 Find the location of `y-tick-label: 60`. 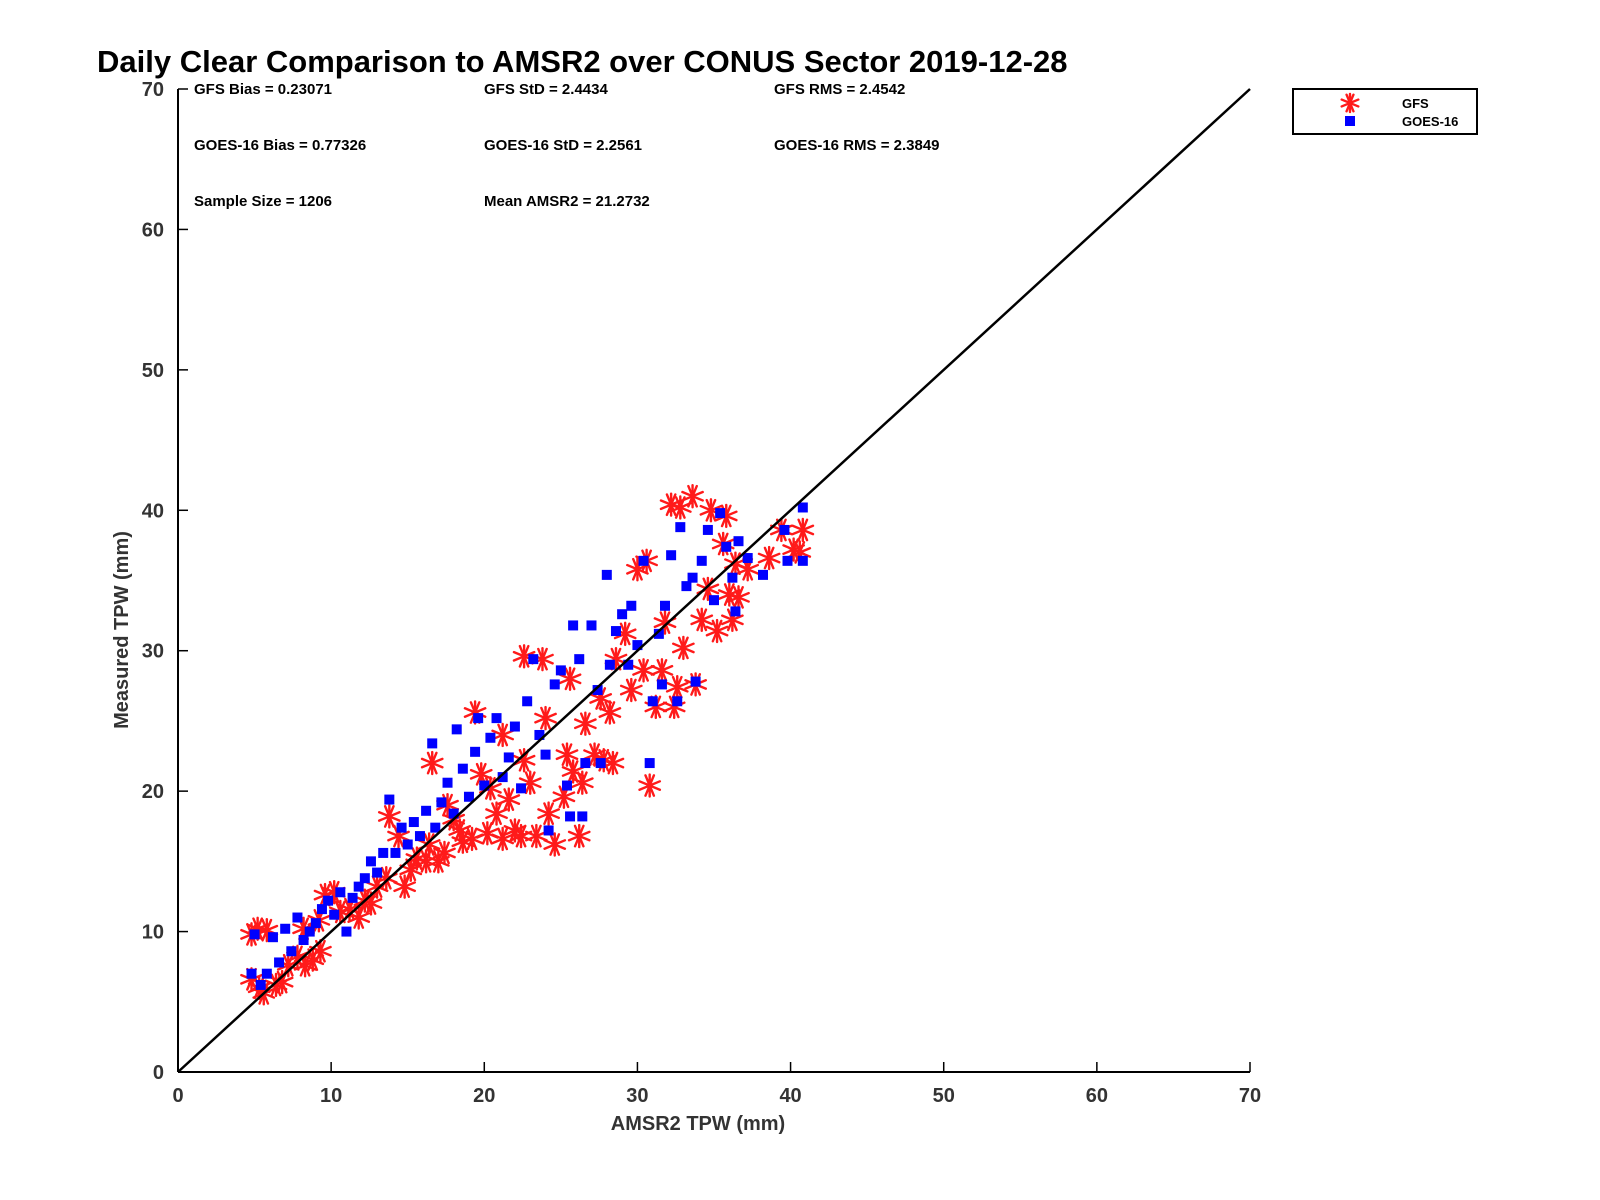

y-tick-label: 60 is located at coordinates (153, 230).